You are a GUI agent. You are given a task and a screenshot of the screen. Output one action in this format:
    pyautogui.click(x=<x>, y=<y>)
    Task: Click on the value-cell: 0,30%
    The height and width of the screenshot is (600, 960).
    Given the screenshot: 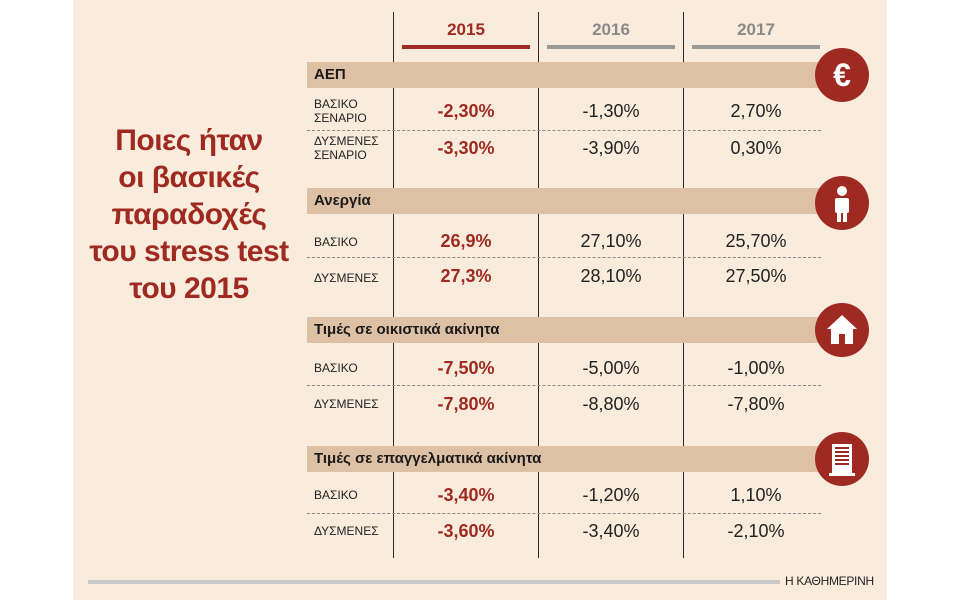 What is the action you would take?
    pyautogui.click(x=756, y=148)
    